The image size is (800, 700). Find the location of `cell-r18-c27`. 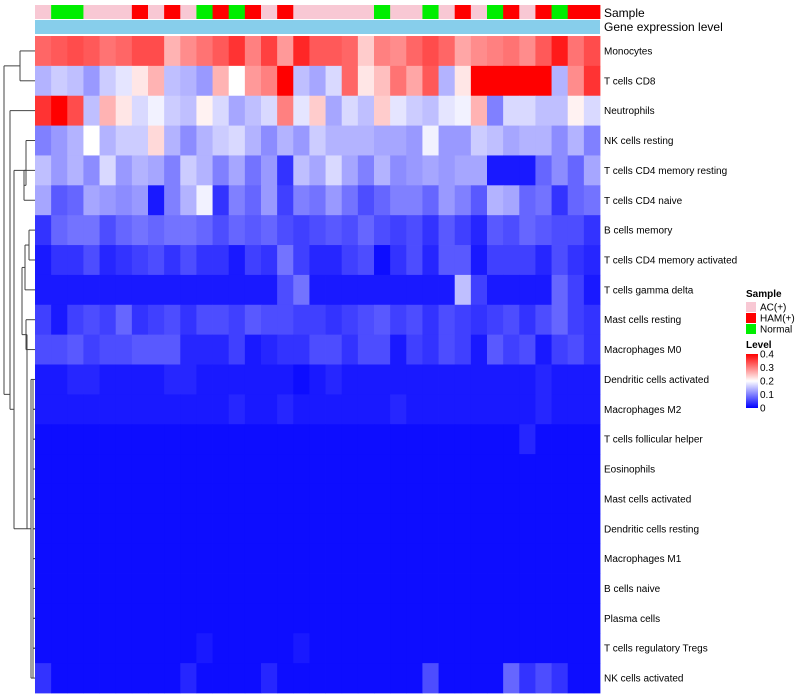

cell-r18-c27 is located at coordinates (463, 558).